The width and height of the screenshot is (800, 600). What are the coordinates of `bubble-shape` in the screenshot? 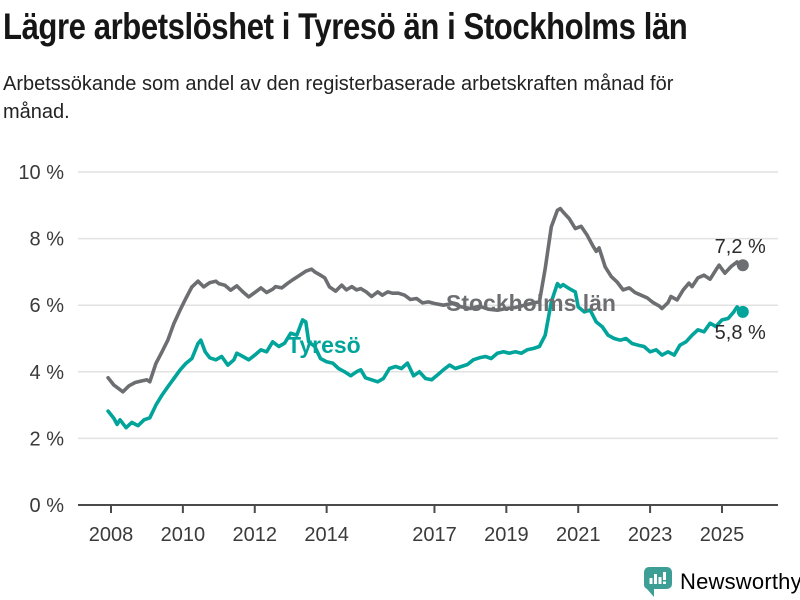 It's located at (657, 582).